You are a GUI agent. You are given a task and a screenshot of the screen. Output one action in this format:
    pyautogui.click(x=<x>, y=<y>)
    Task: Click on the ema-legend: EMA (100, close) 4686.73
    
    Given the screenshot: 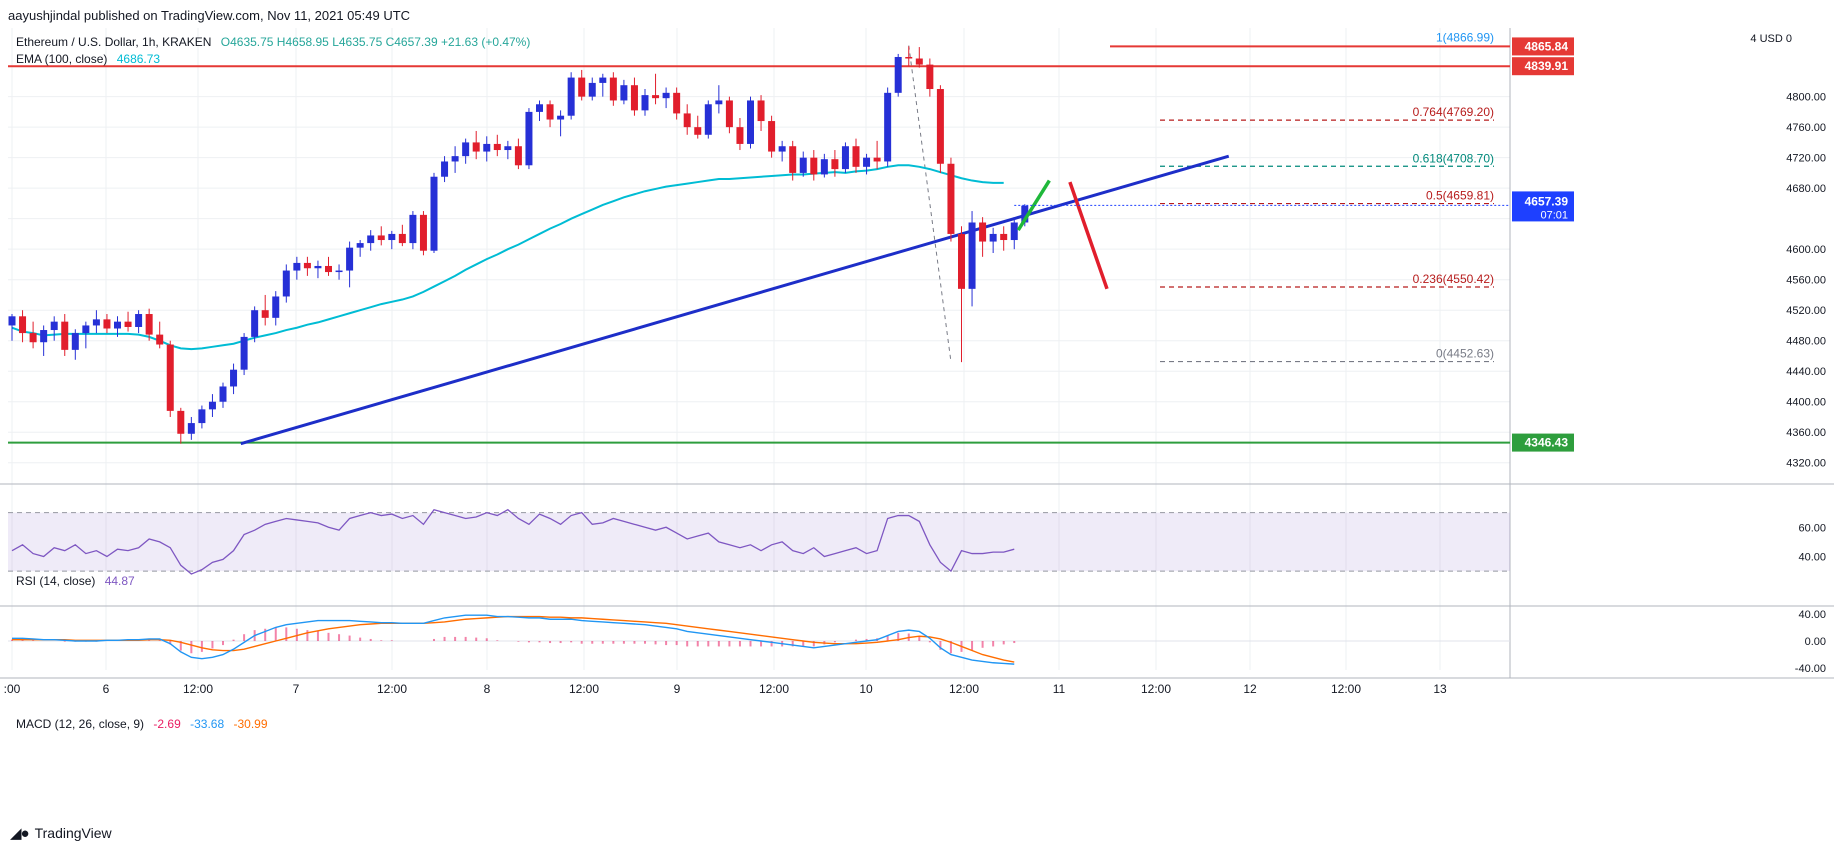 What is the action you would take?
    pyautogui.click(x=88, y=59)
    